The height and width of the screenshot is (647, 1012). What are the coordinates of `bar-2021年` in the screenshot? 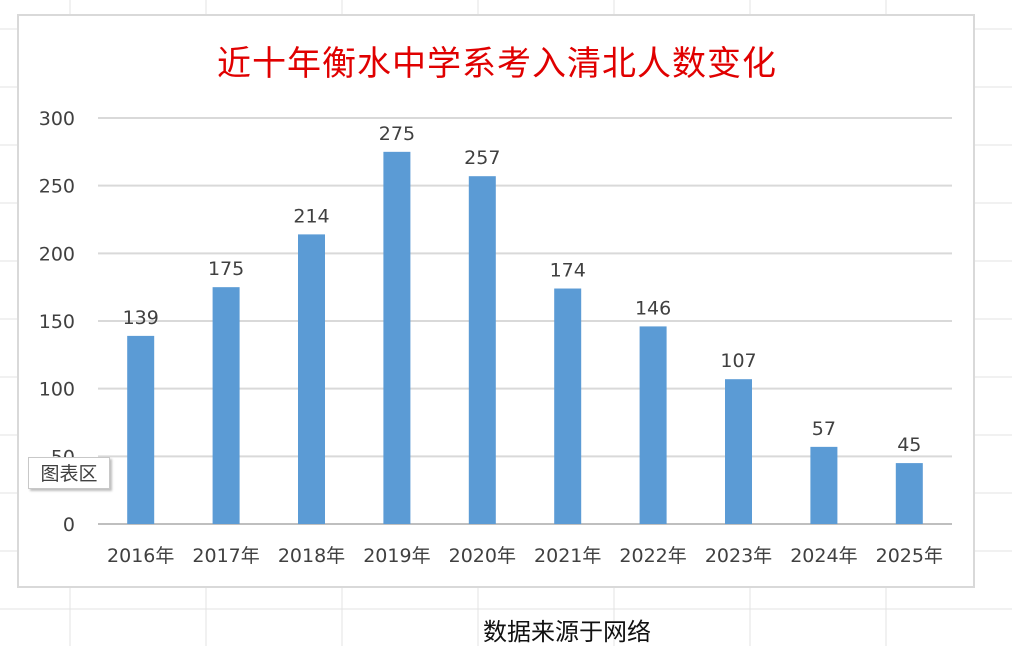 It's located at (568, 406).